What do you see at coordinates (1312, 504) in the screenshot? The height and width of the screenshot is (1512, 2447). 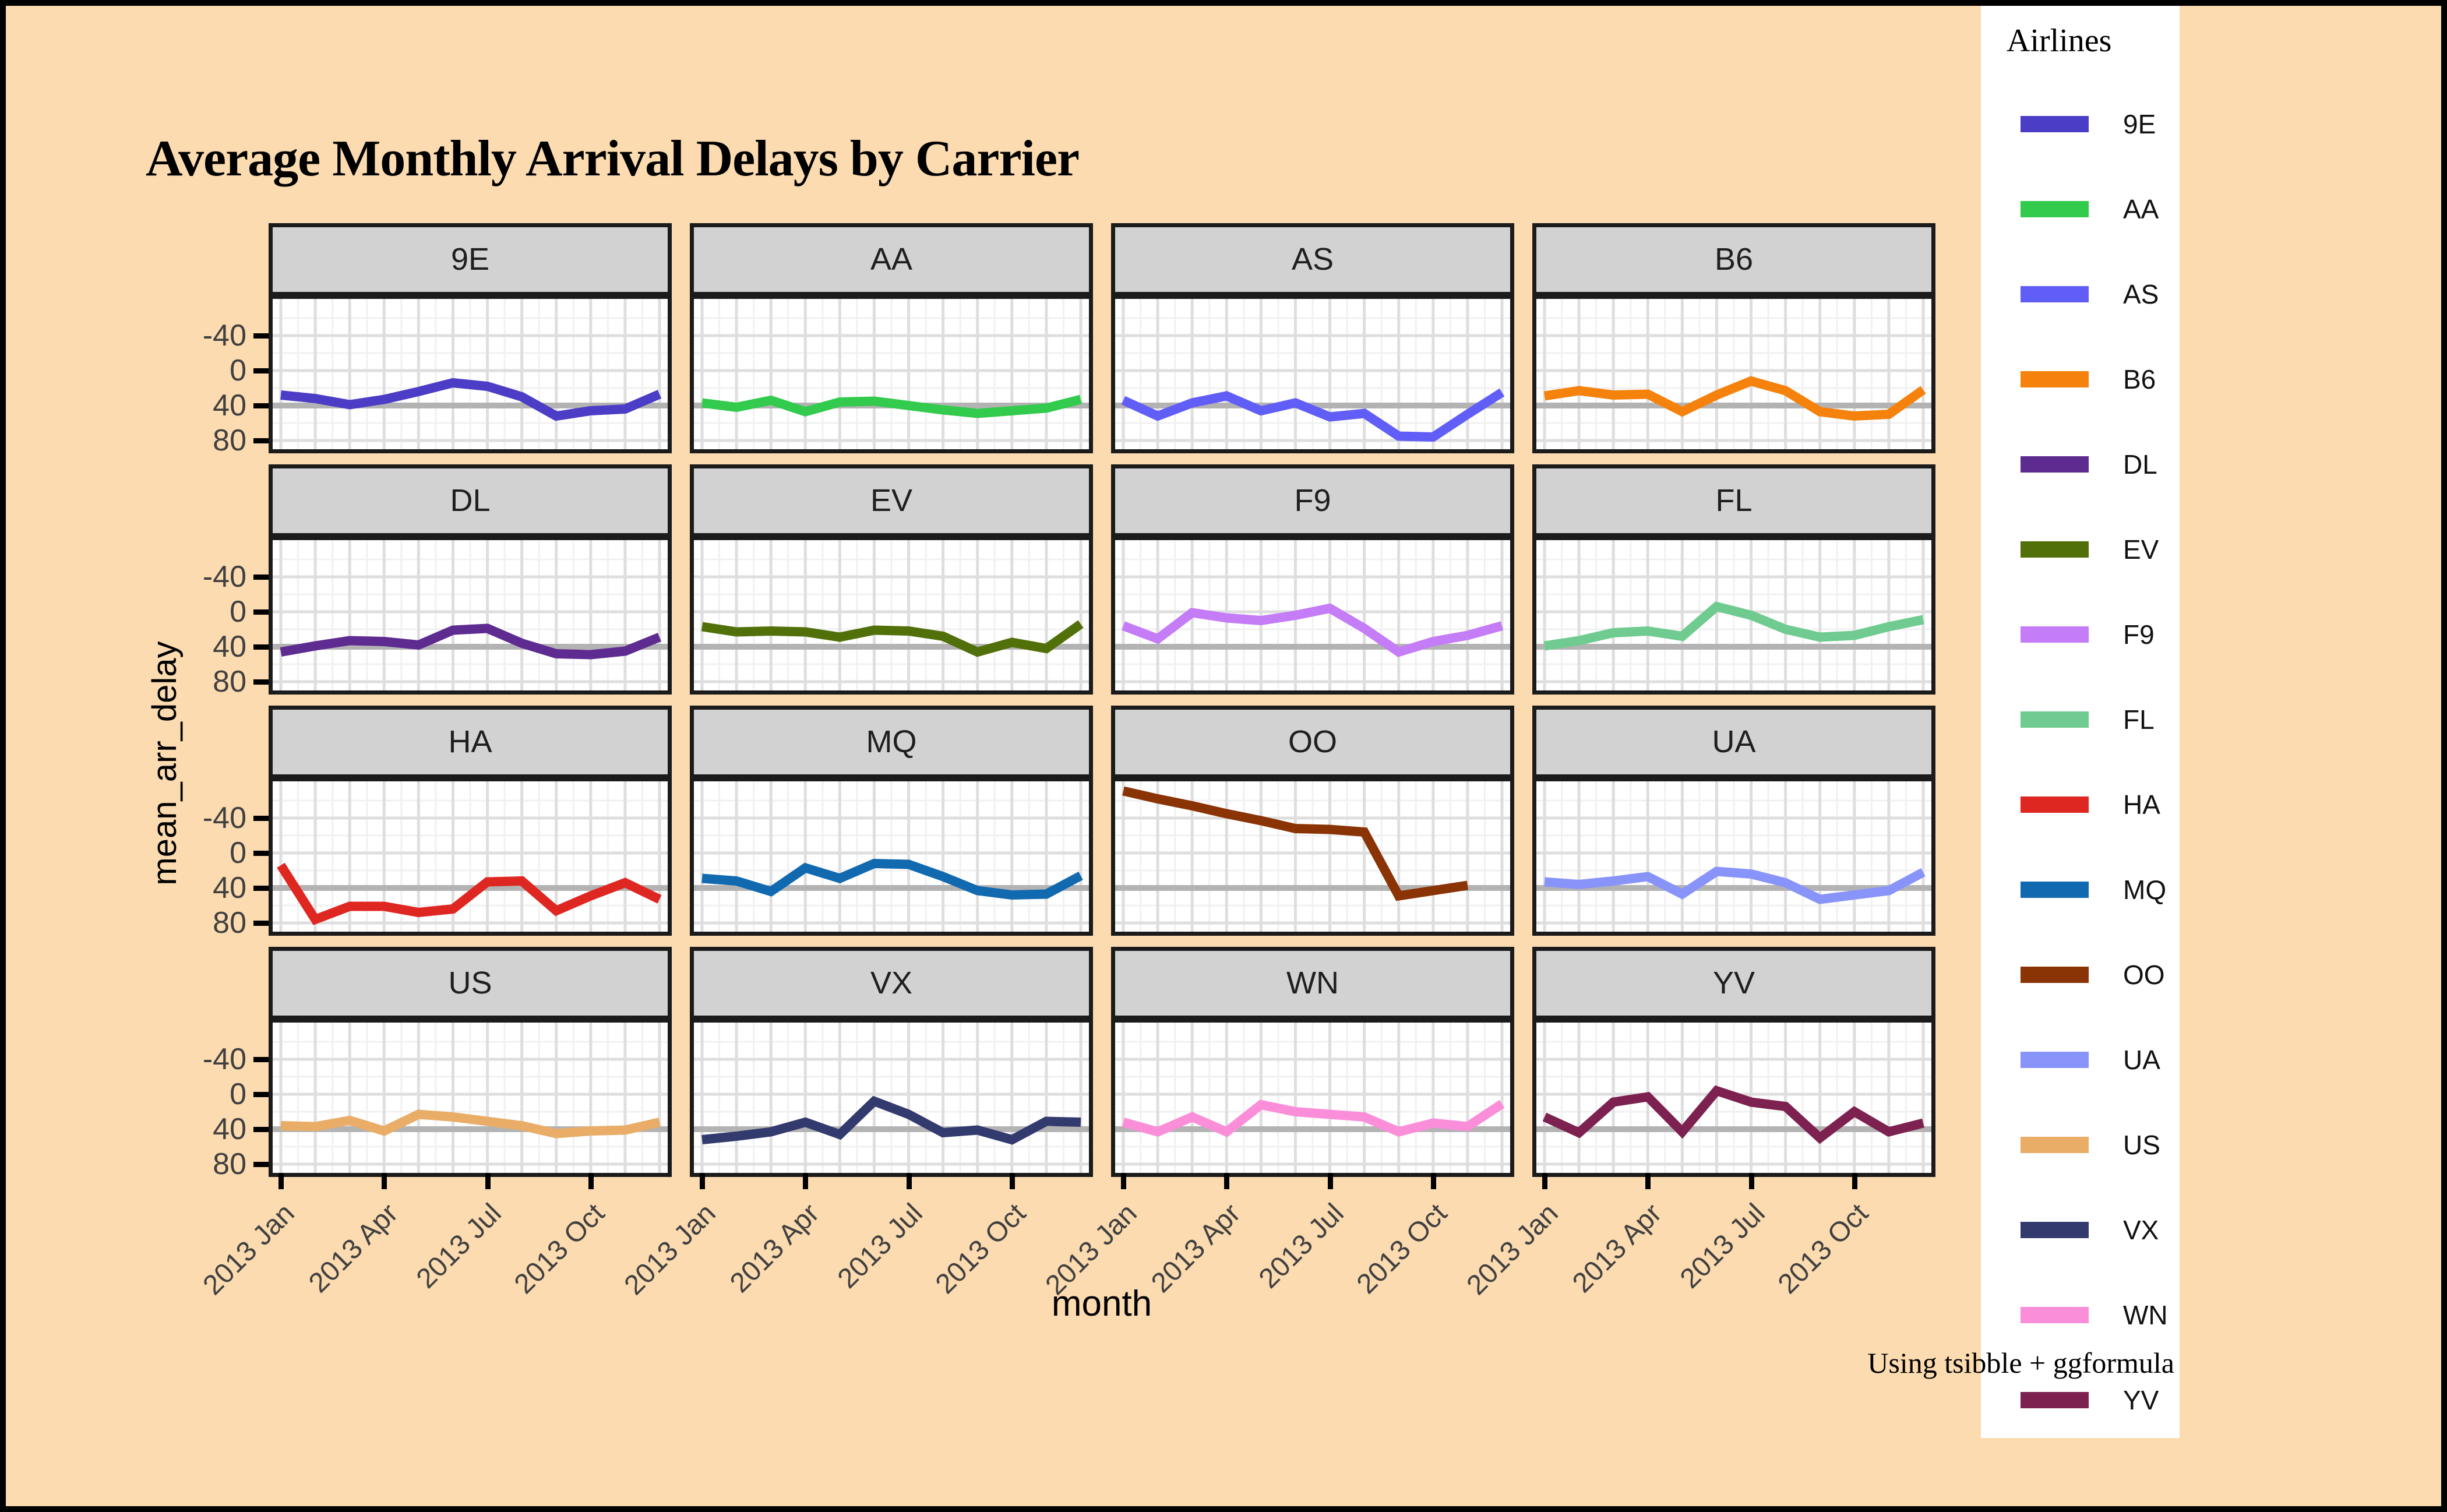 I see `facet-strip-label: F9` at bounding box center [1312, 504].